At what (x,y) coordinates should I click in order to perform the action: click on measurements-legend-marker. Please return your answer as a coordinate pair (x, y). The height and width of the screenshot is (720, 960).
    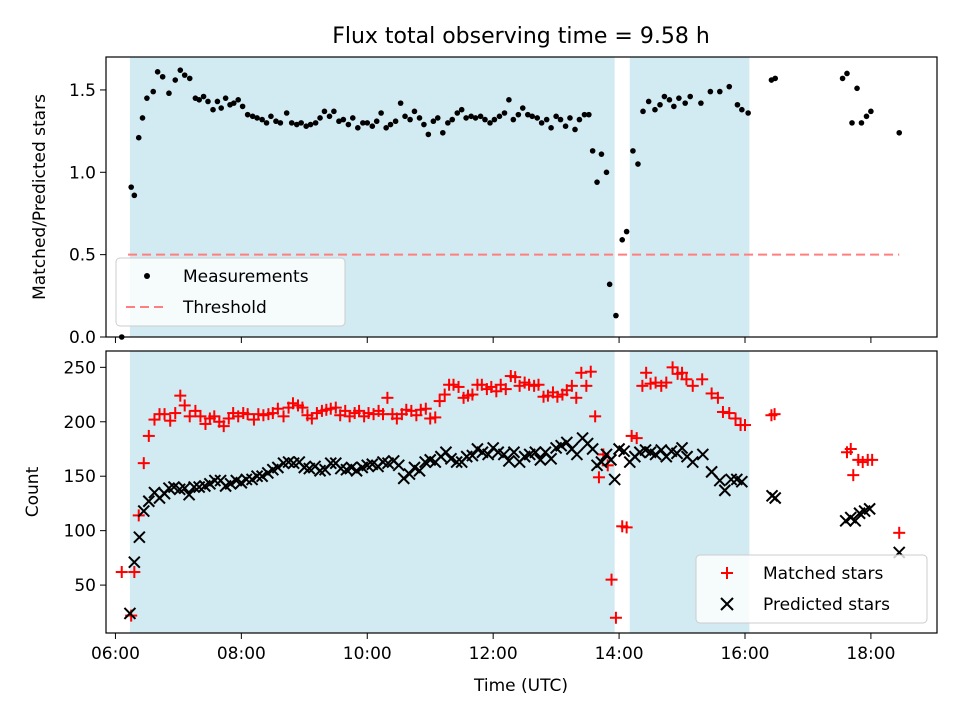
    Looking at the image, I should click on (147, 276).